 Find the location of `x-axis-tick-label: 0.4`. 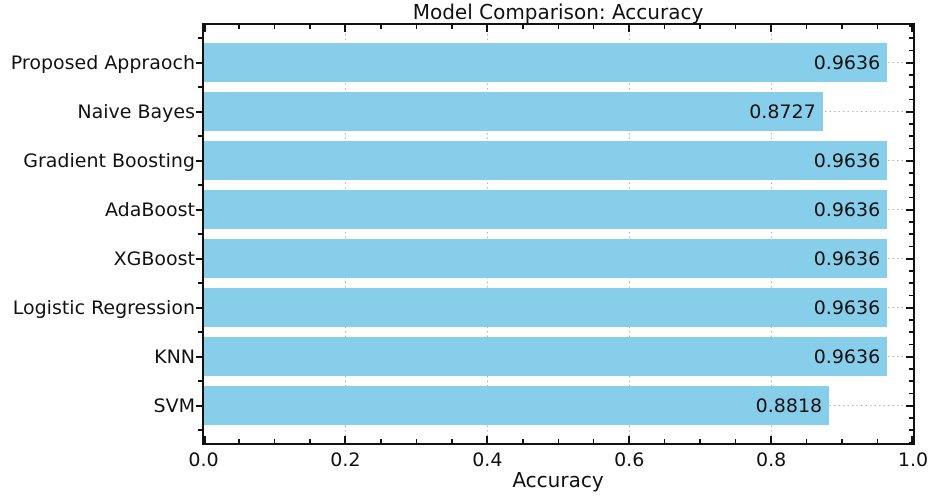

x-axis-tick-label: 0.4 is located at coordinates (487, 460).